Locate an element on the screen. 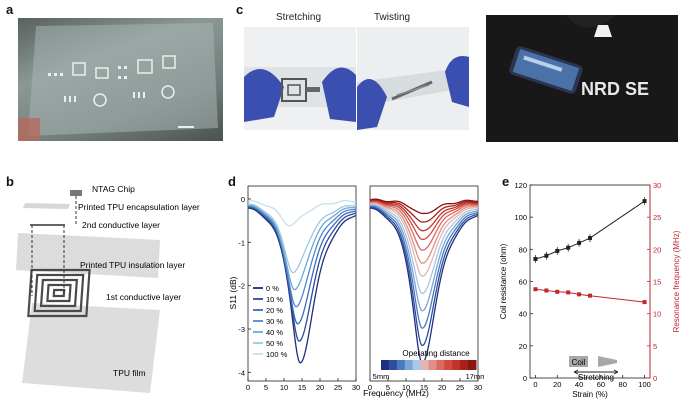 The image size is (685, 402). stretching-caption: Stretching is located at coordinates (299, 17).